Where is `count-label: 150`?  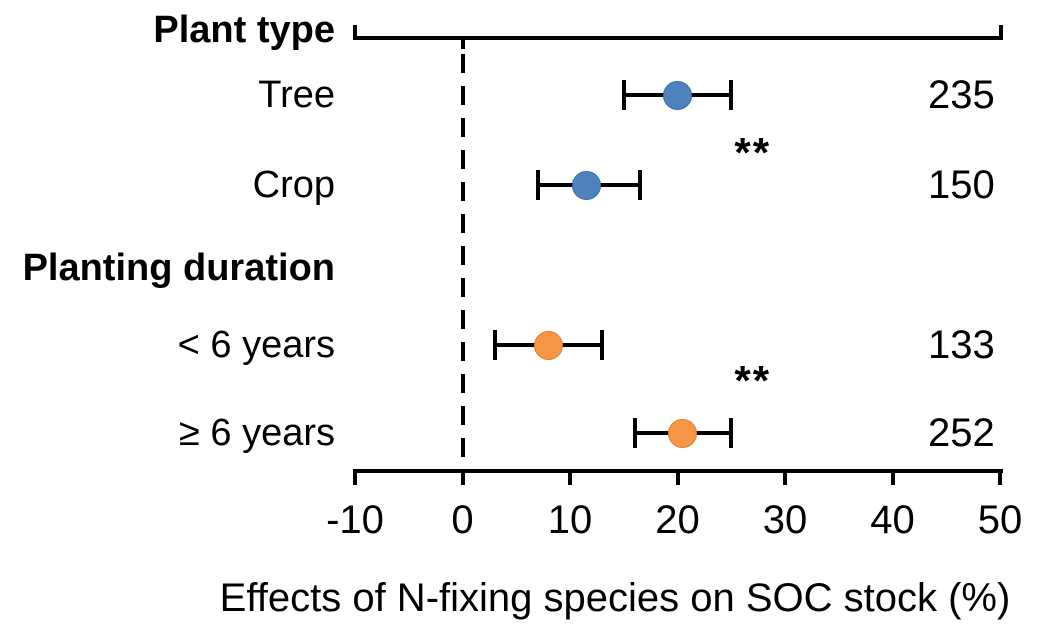
count-label: 150 is located at coordinates (961, 185).